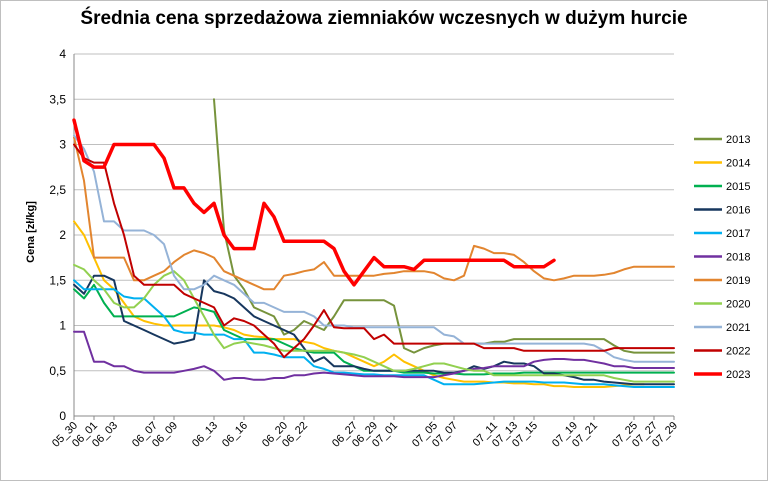 Image resolution: width=768 pixels, height=481 pixels. What do you see at coordinates (57, 190) in the screenshot?
I see `y-tick-label: 2,5` at bounding box center [57, 190].